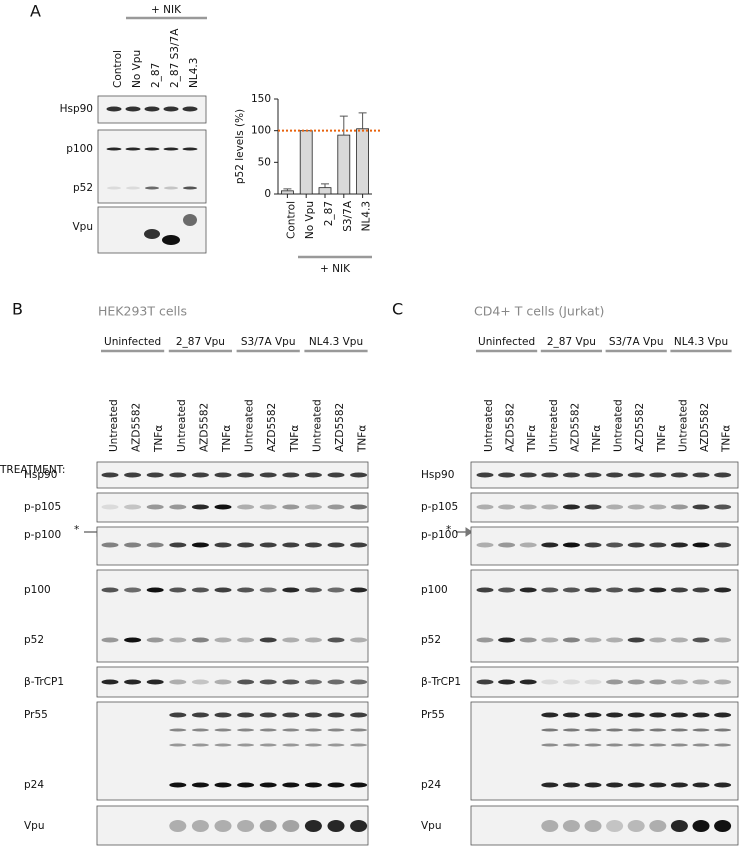 The width and height of the screenshot is (741, 848). What do you see at coordinates (44, 682) in the screenshot?
I see `row-label: β-TrCP1` at bounding box center [44, 682].